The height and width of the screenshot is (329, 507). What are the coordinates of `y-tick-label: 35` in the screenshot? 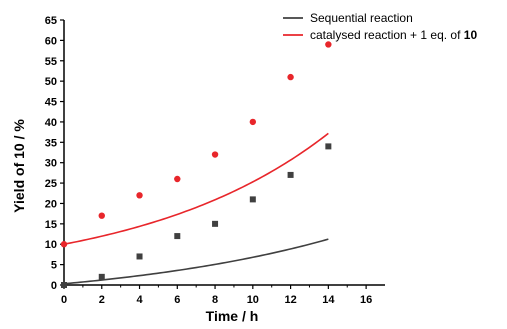 It's located at (51, 143).